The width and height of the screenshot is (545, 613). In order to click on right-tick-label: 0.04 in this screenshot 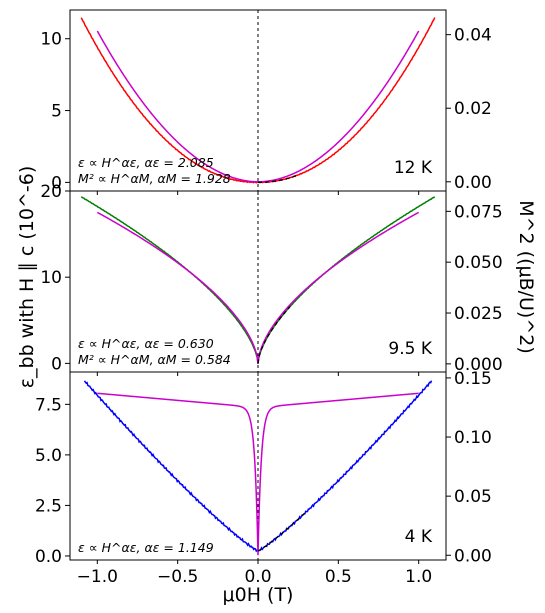, I will do `click(473, 36)`.